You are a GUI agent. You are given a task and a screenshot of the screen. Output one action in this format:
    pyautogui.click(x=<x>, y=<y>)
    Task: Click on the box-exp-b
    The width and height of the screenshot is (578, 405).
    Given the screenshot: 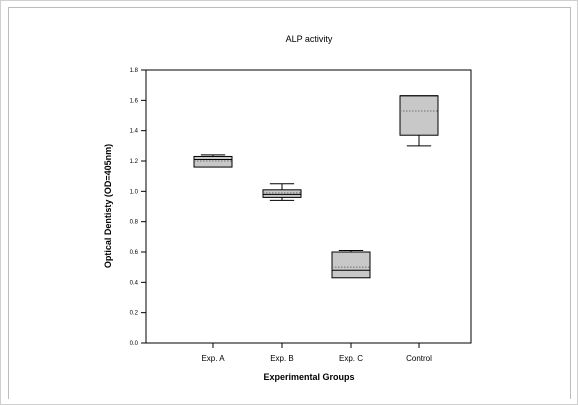 What is the action you would take?
    pyautogui.click(x=282, y=192)
    